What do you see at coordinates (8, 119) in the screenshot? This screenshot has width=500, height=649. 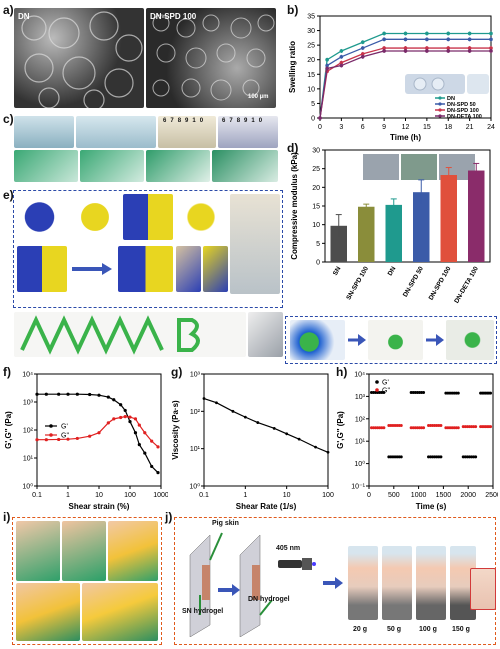 I see `panel-letter-c: c)` at bounding box center [8, 119].